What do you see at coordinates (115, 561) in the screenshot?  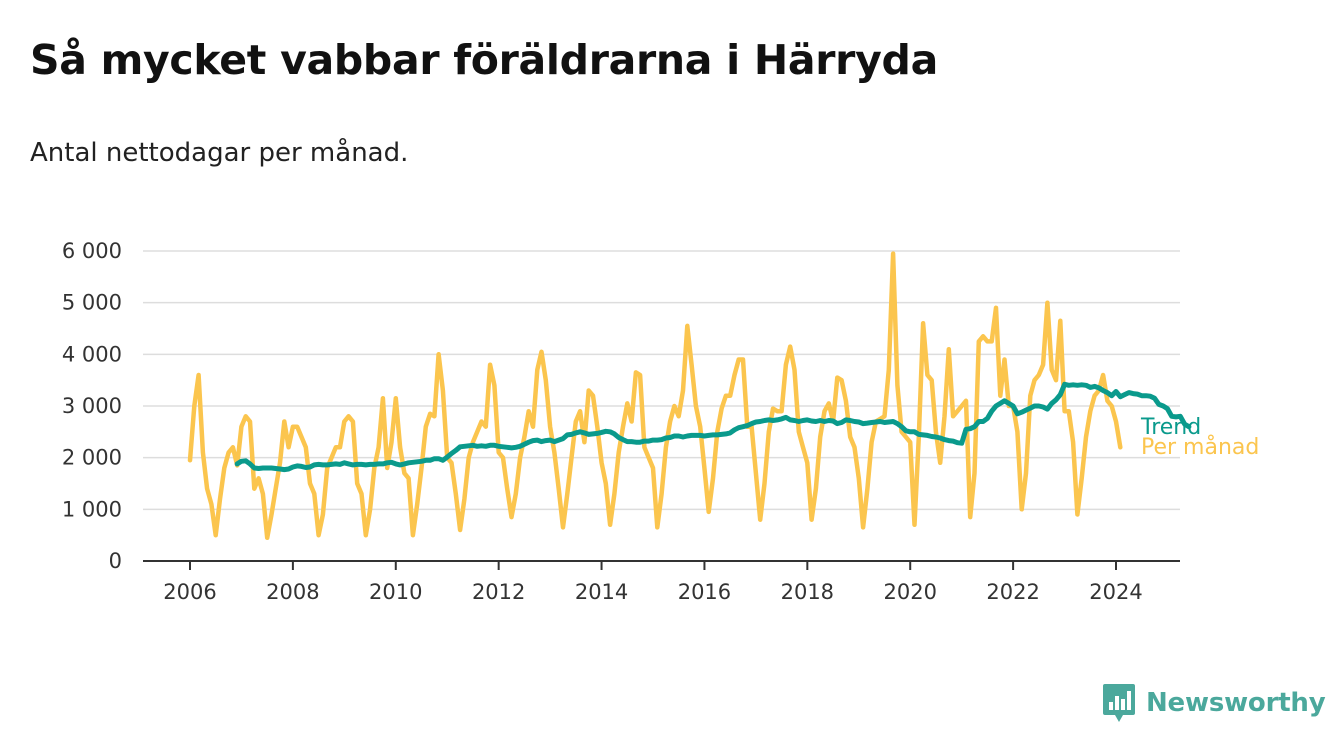 I see `y-tick-label: 0` at bounding box center [115, 561].